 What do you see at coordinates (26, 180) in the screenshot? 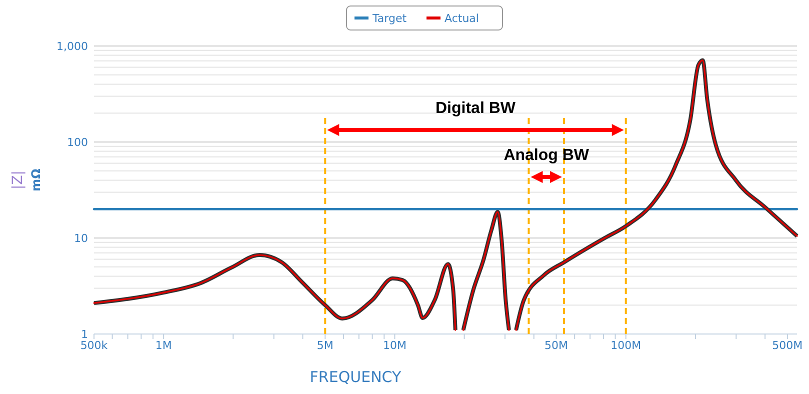
I see `y-axis-title: |Z| mΩ` at bounding box center [26, 180].